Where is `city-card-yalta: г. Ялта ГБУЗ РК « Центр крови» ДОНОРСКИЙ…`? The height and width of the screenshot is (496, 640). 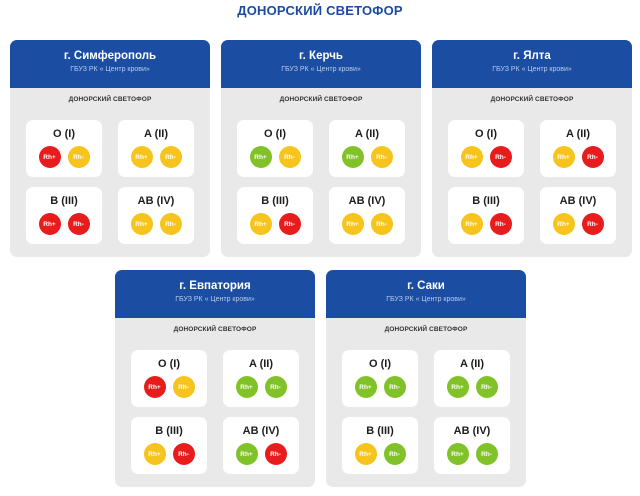
city-card-yalta: г. Ялта ГБУЗ РК « Центр крови» ДОНОРСКИЙ… is located at coordinates (532, 148).